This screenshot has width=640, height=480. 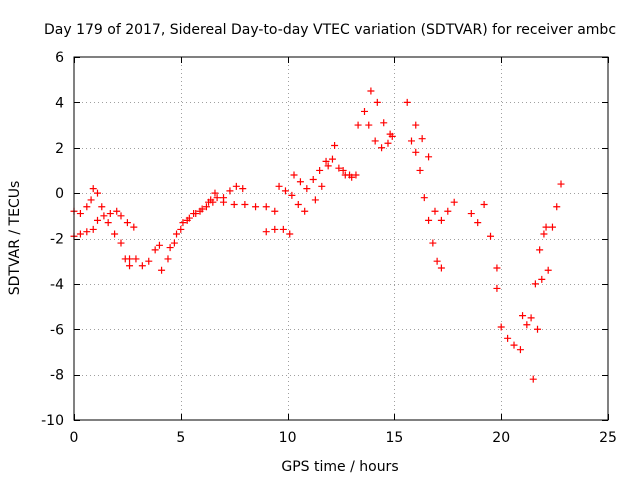 I want to click on y-tick-label: -6, so click(x=57, y=330).